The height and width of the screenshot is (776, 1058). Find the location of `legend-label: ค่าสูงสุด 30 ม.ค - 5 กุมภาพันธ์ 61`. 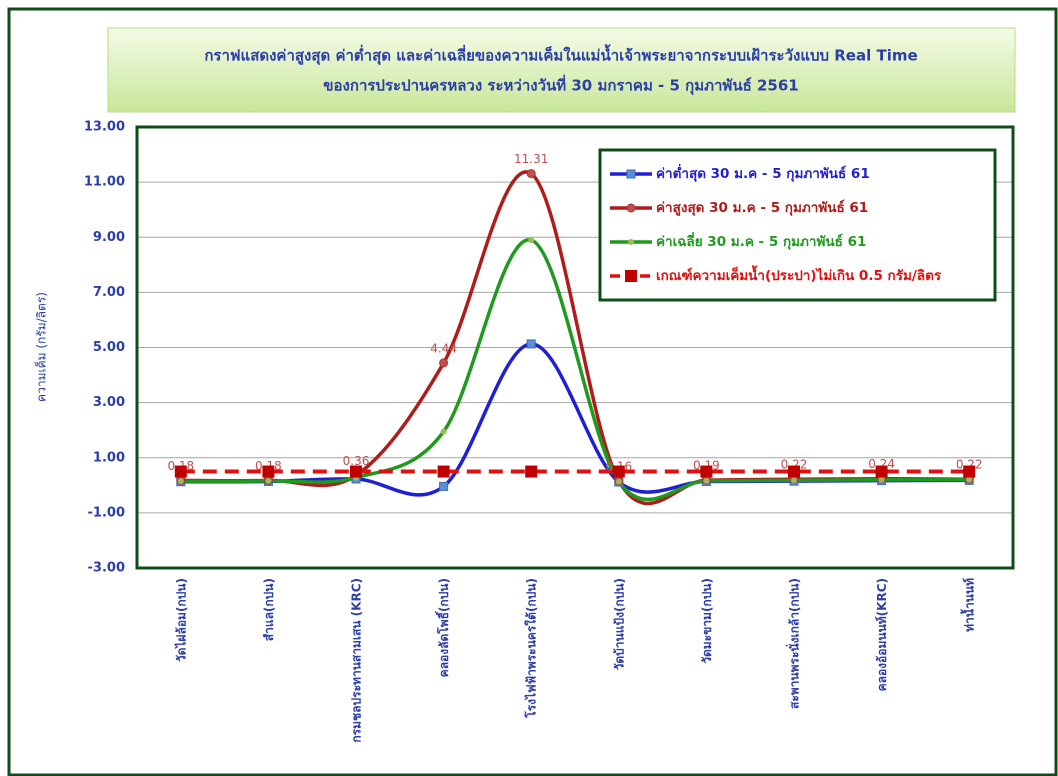

legend-label: ค่าสูงสุด 30 ม.ค - 5 กุมภาพันธ์ 61 is located at coordinates (762, 207).